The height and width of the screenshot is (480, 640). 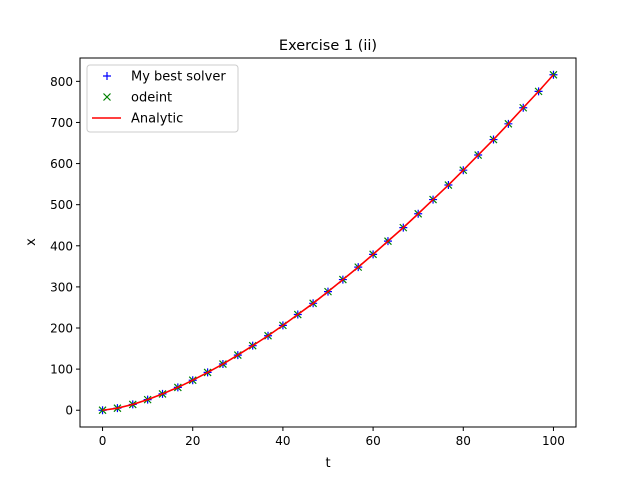 What do you see at coordinates (192, 441) in the screenshot?
I see `x-tick-label: 20` at bounding box center [192, 441].